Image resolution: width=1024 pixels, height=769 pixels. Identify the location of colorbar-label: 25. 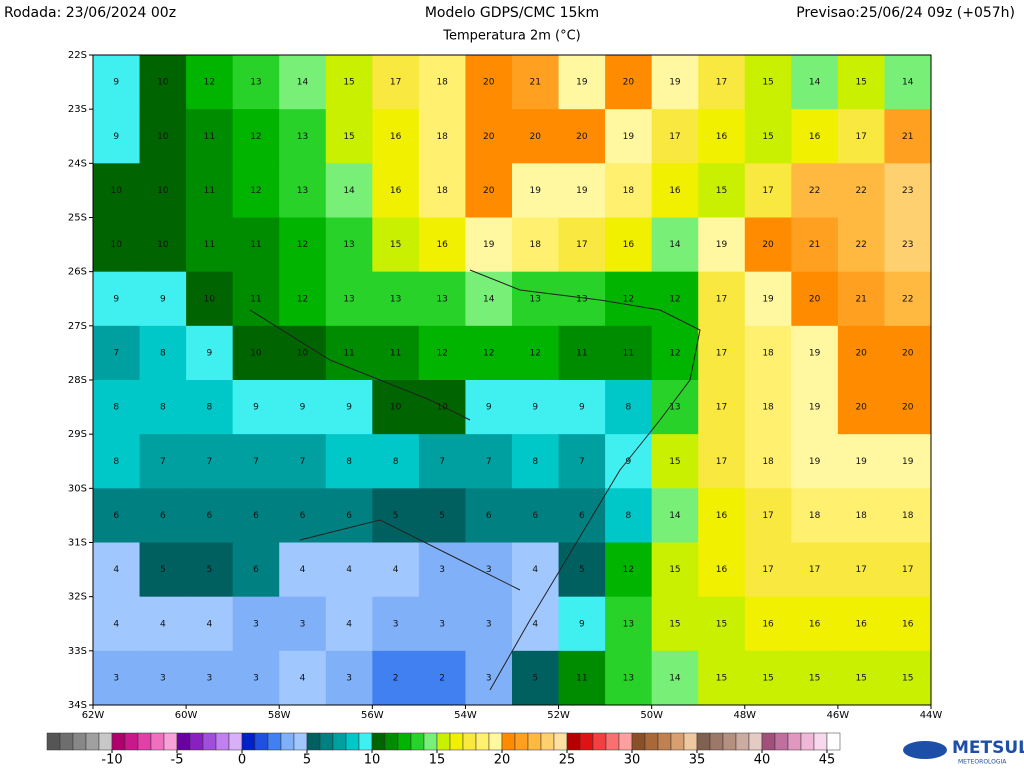
(567, 760).